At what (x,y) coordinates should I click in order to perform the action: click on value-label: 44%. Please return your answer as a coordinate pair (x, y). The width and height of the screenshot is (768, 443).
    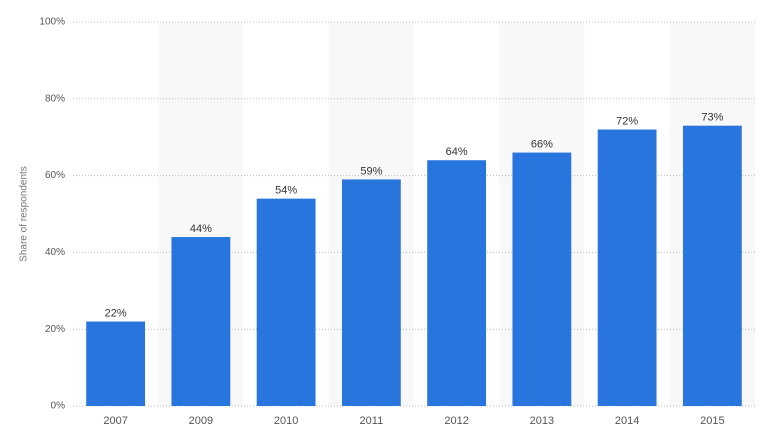
    Looking at the image, I should click on (201, 229).